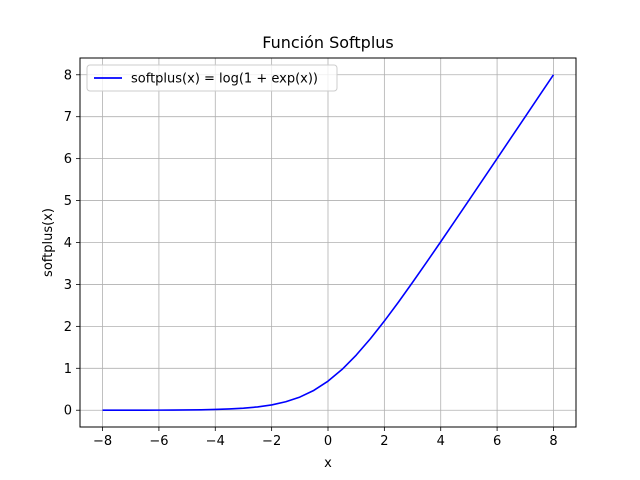  Describe the element at coordinates (68, 75) in the screenshot. I see `y-tick-label: 8` at that location.